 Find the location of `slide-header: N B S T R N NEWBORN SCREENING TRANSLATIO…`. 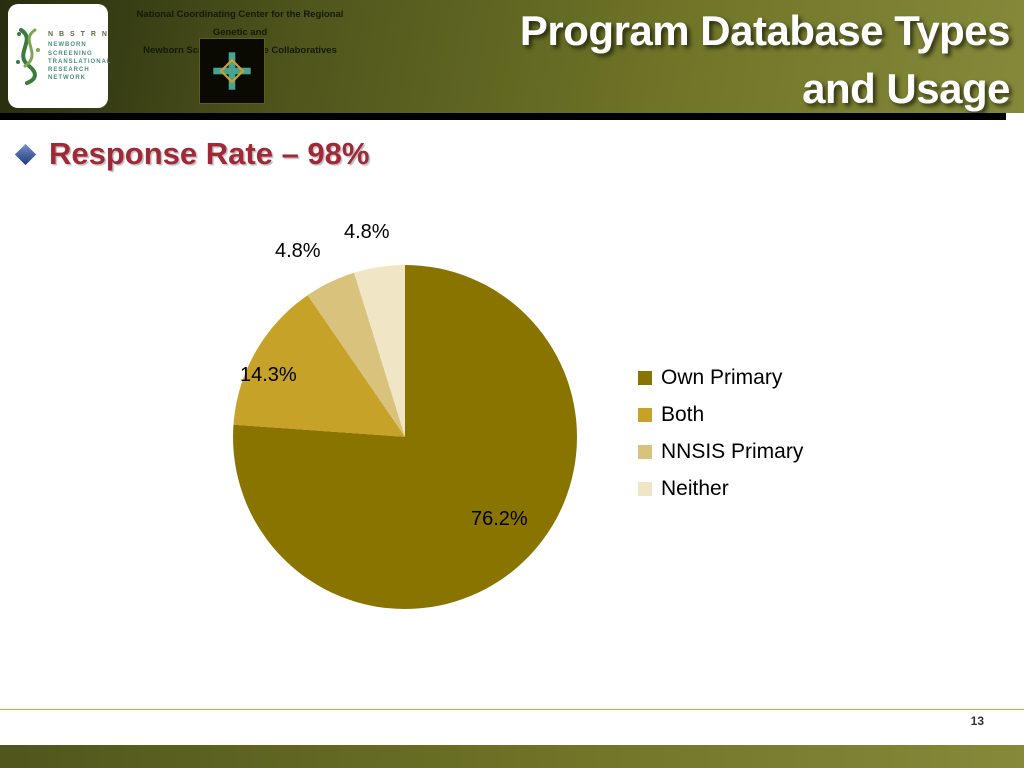

slide-header: N B S T R N NEWBORN SCREENING TRANSLATIO… is located at coordinates (512, 56).